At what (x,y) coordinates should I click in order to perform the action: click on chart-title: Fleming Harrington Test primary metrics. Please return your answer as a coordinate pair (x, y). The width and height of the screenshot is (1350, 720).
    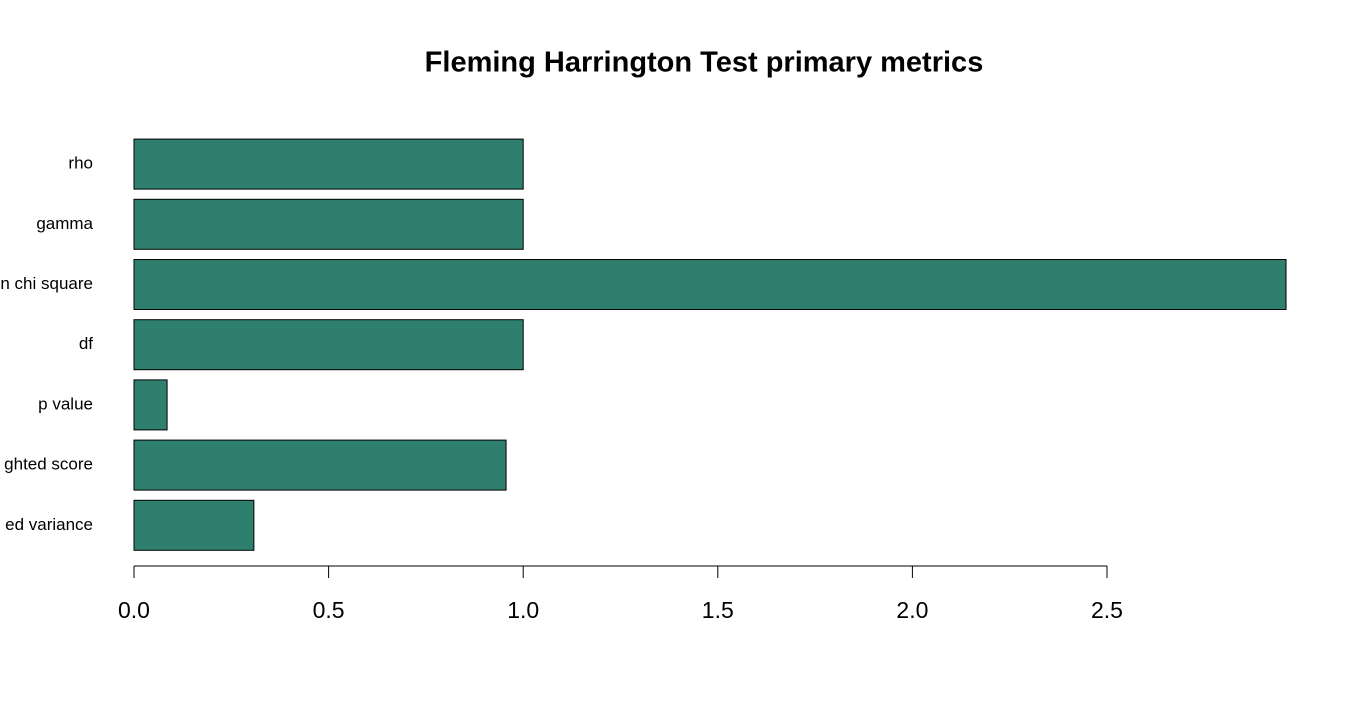
    Looking at the image, I should click on (704, 63).